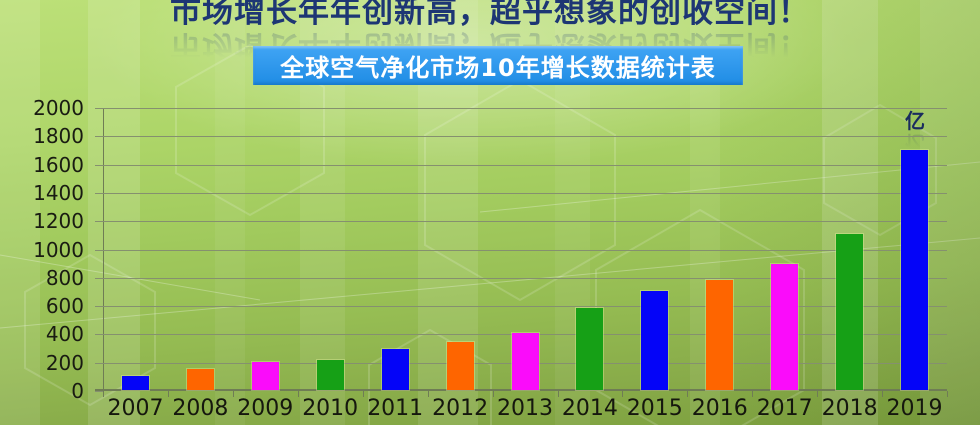 The image size is (980, 425). Describe the element at coordinates (719, 408) in the screenshot. I see `x-tick-label: 2016` at that location.